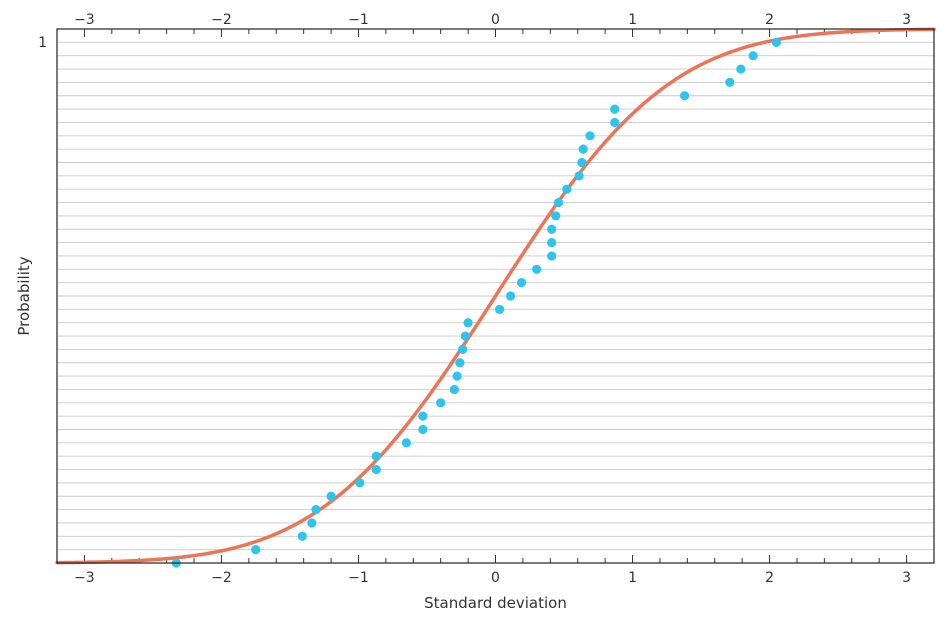 The image size is (948, 626). I want to click on top-tick-label: 3, so click(906, 20).